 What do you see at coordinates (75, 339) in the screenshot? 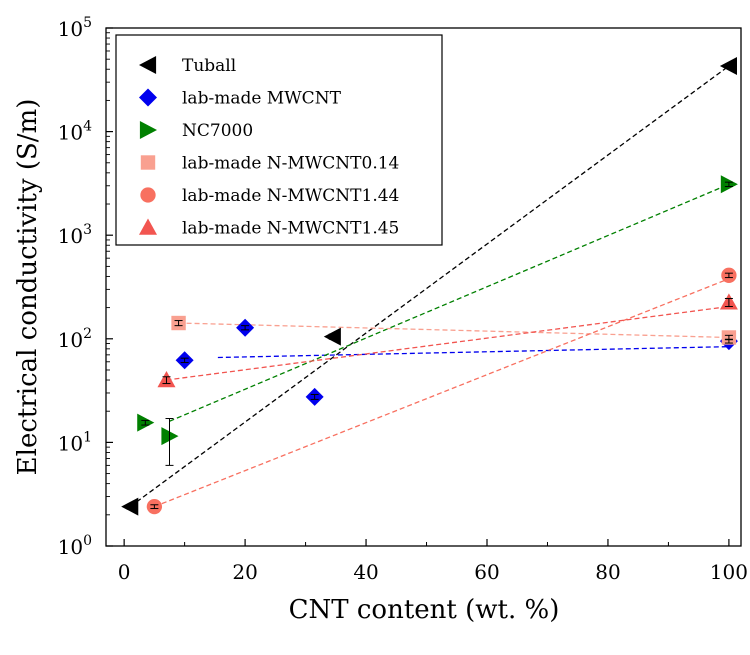
I see `y-tick-label: 10²` at bounding box center [75, 339].